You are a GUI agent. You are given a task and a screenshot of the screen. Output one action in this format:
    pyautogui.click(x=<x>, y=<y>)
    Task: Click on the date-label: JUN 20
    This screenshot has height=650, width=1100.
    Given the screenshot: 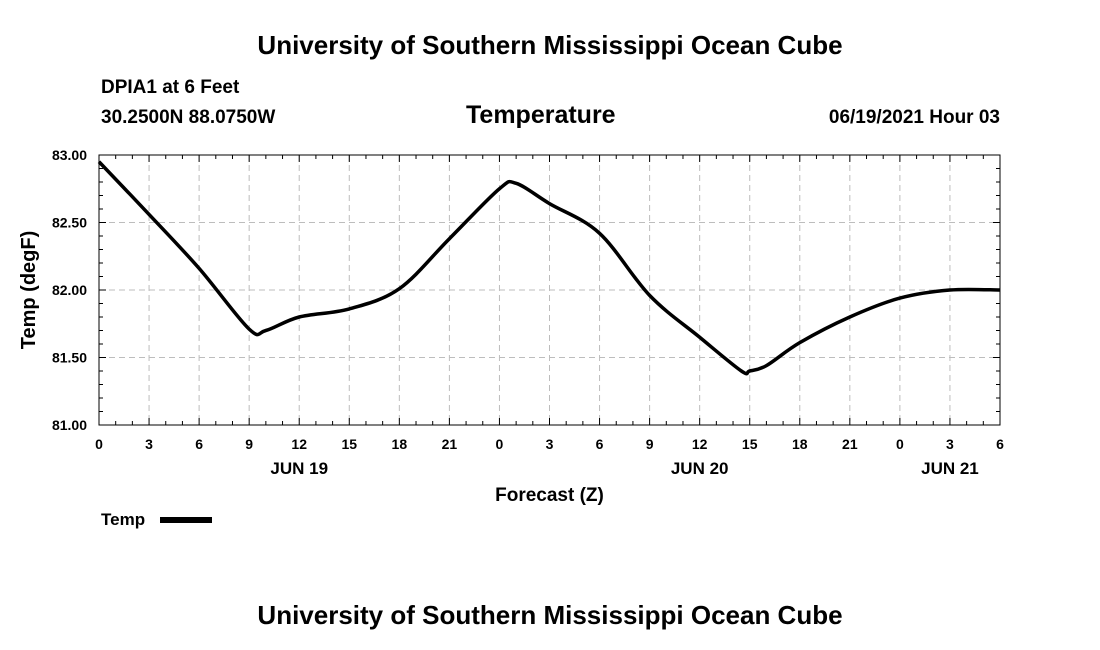 What is the action you would take?
    pyautogui.click(x=700, y=468)
    